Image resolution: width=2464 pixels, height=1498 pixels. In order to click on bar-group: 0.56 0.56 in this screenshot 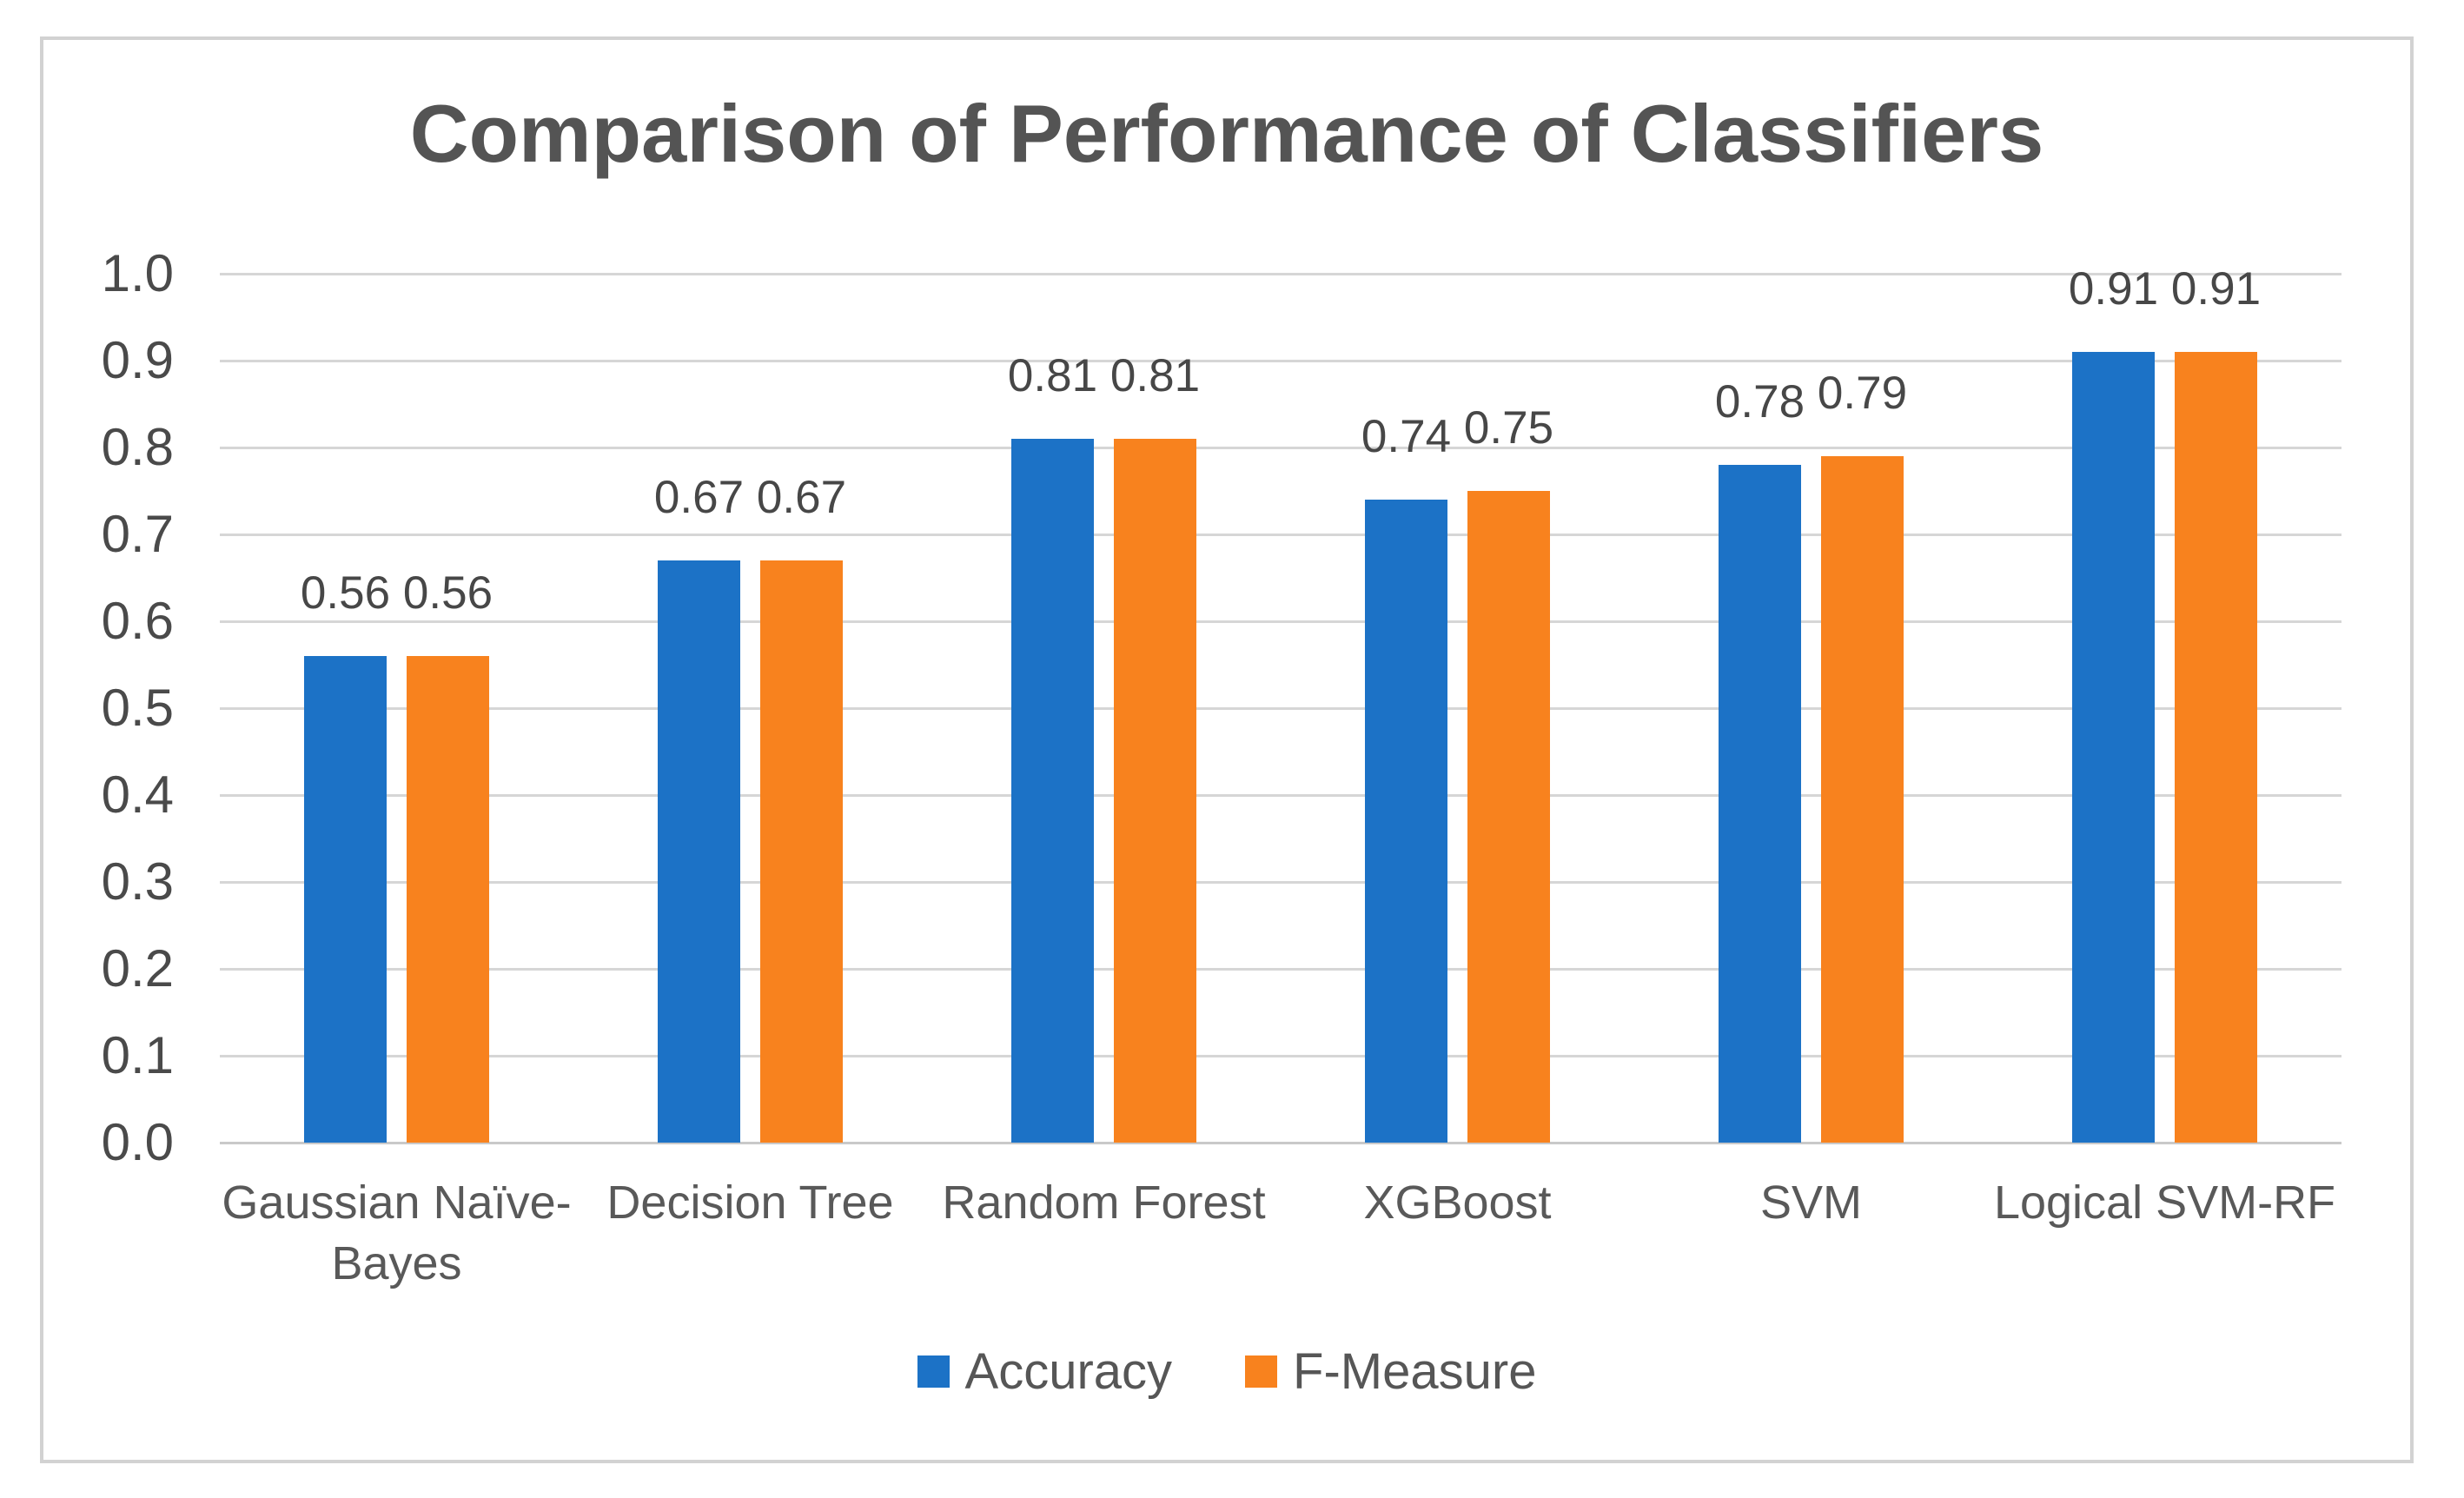, I will do `click(396, 709)`.